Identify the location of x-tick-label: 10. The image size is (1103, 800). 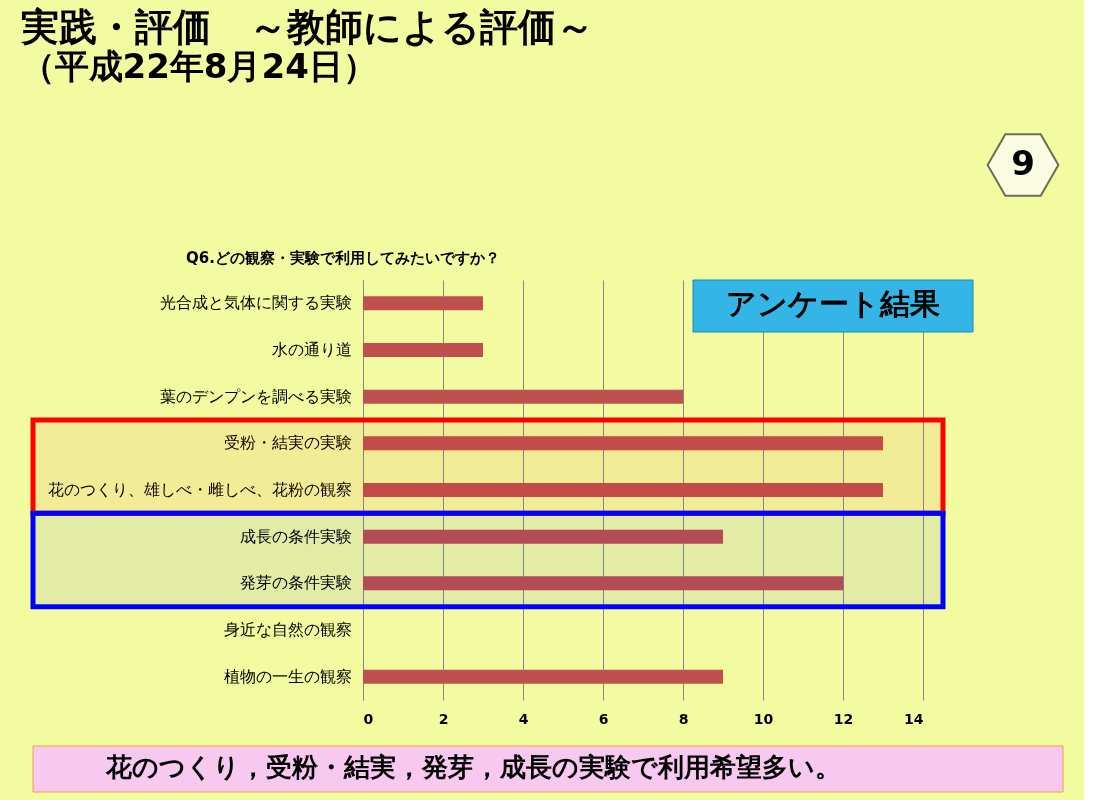
(763, 718).